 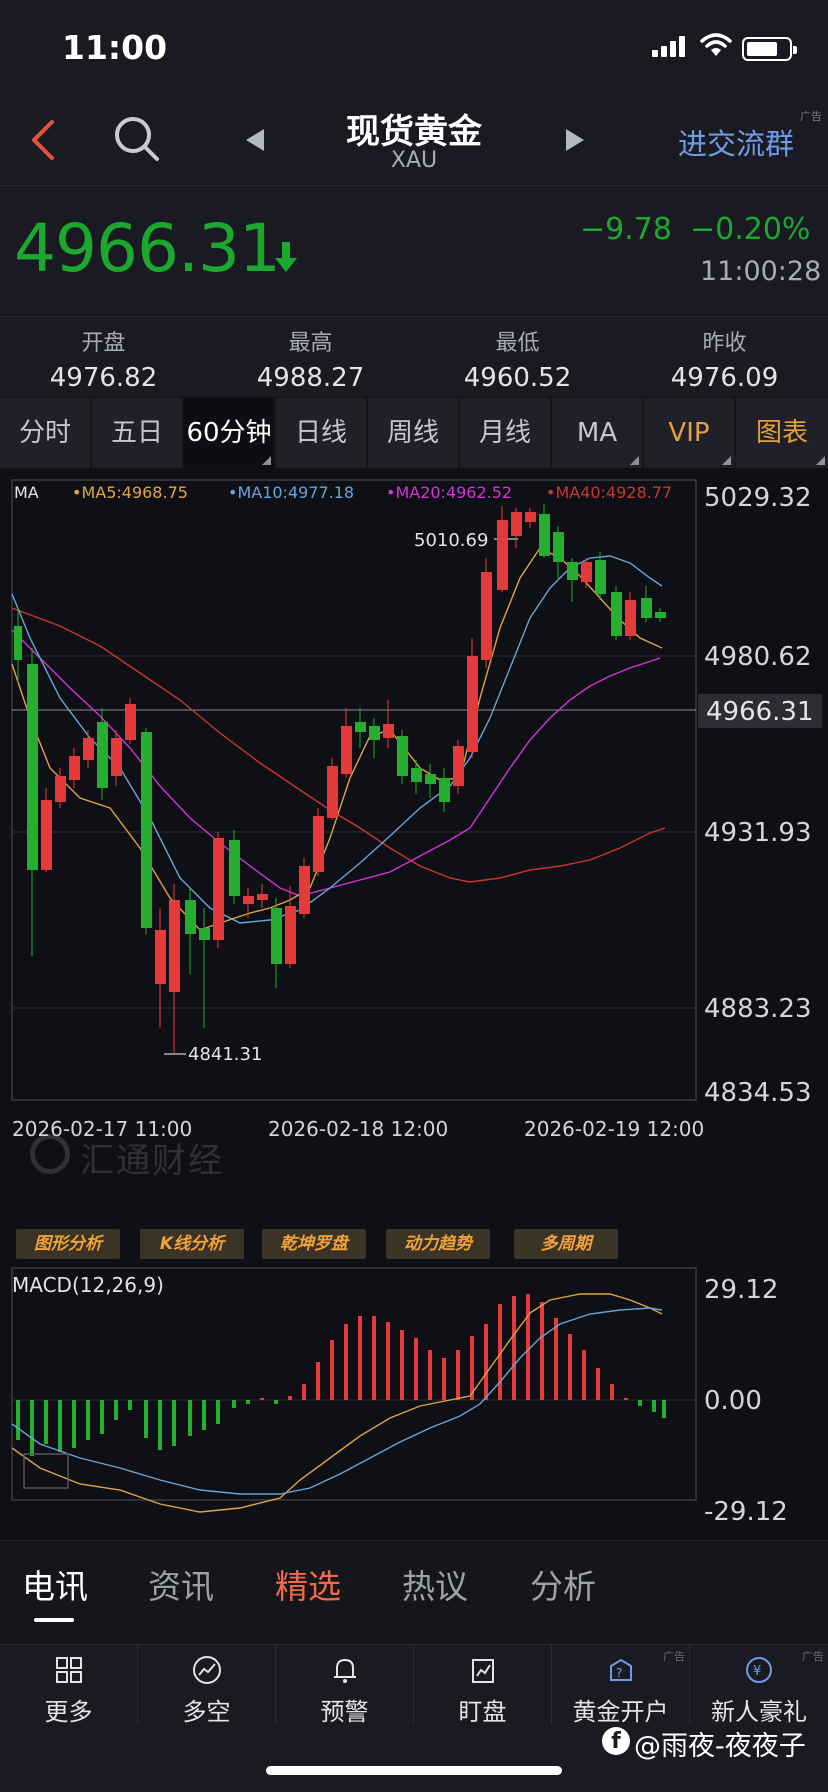 I want to click on tool-kline-analysis: K线分析, so click(x=192, y=1244).